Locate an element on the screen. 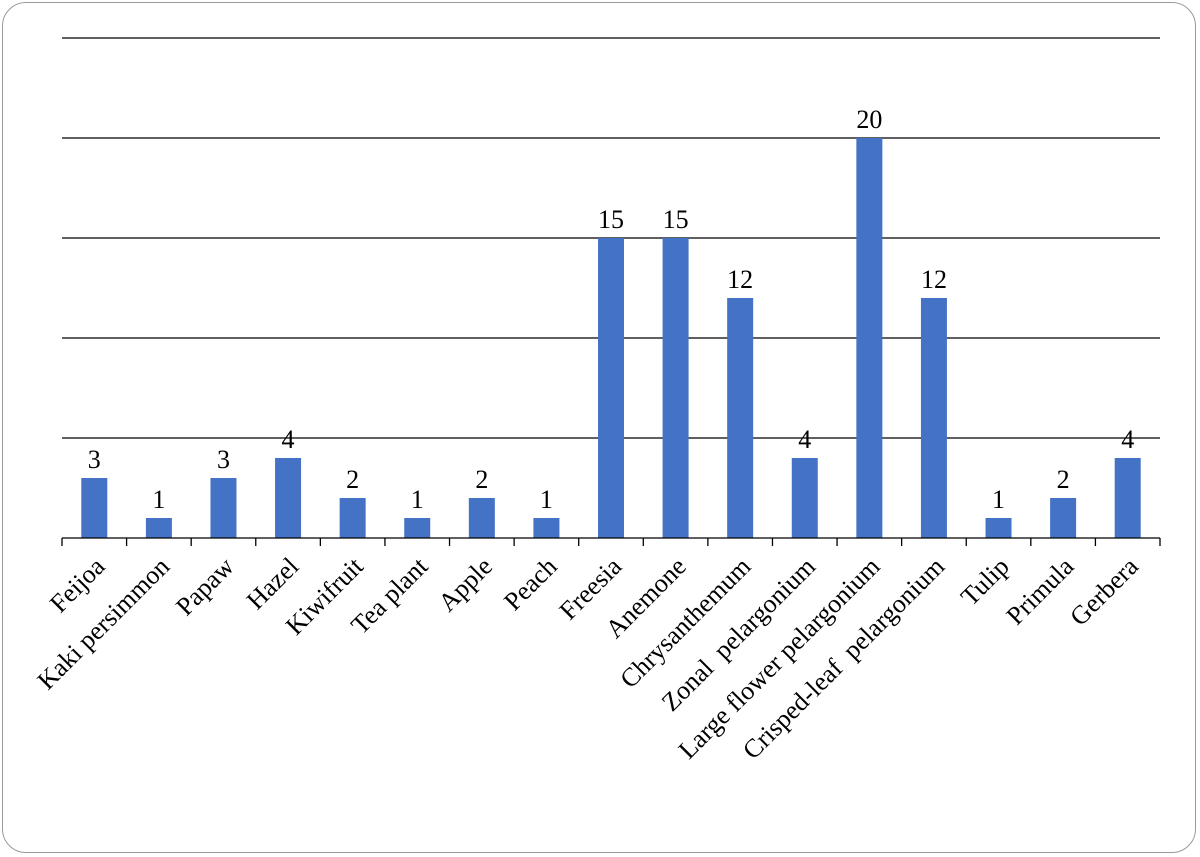 This screenshot has width=1200, height=857. category-label: Tulip is located at coordinates (985, 582).